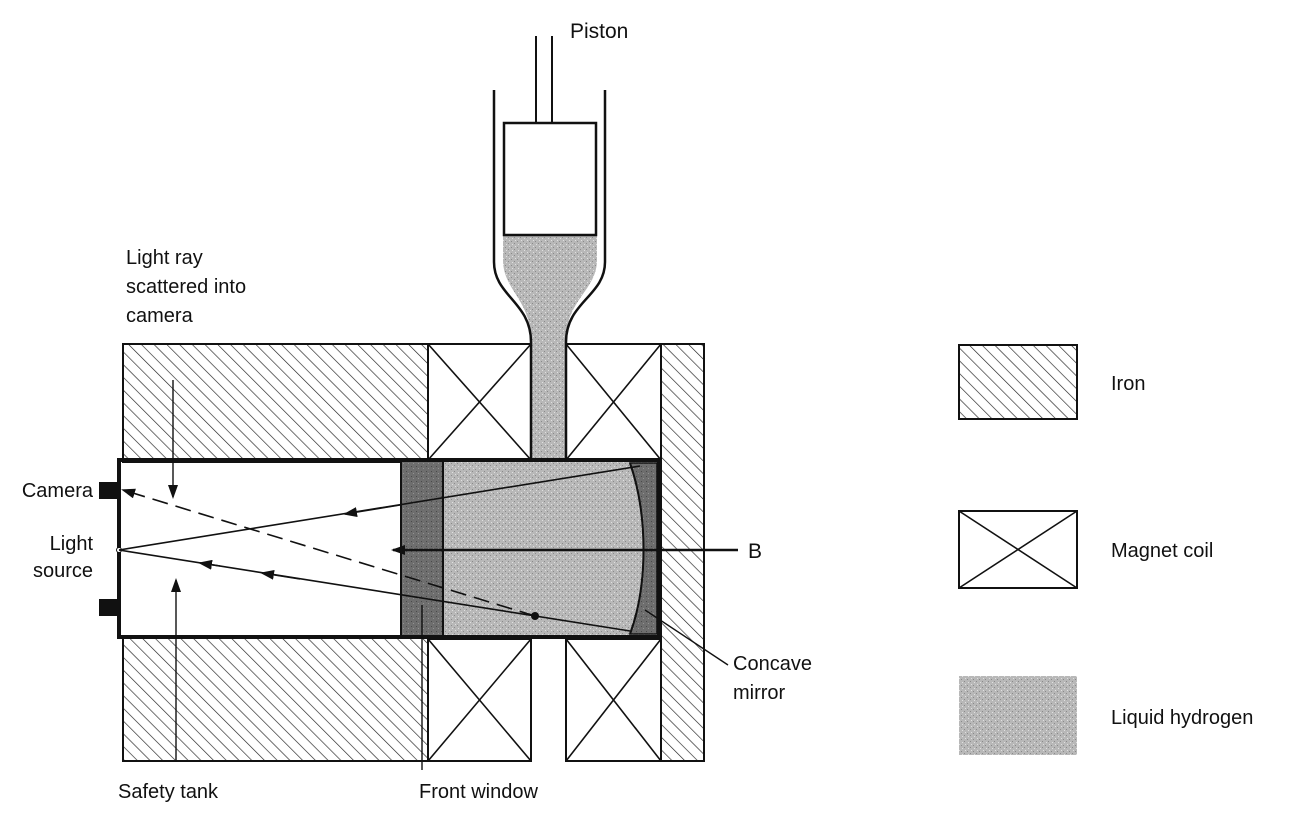 The image size is (1308, 831). What do you see at coordinates (168, 792) in the screenshot?
I see `safety-tank-label: Safety tank` at bounding box center [168, 792].